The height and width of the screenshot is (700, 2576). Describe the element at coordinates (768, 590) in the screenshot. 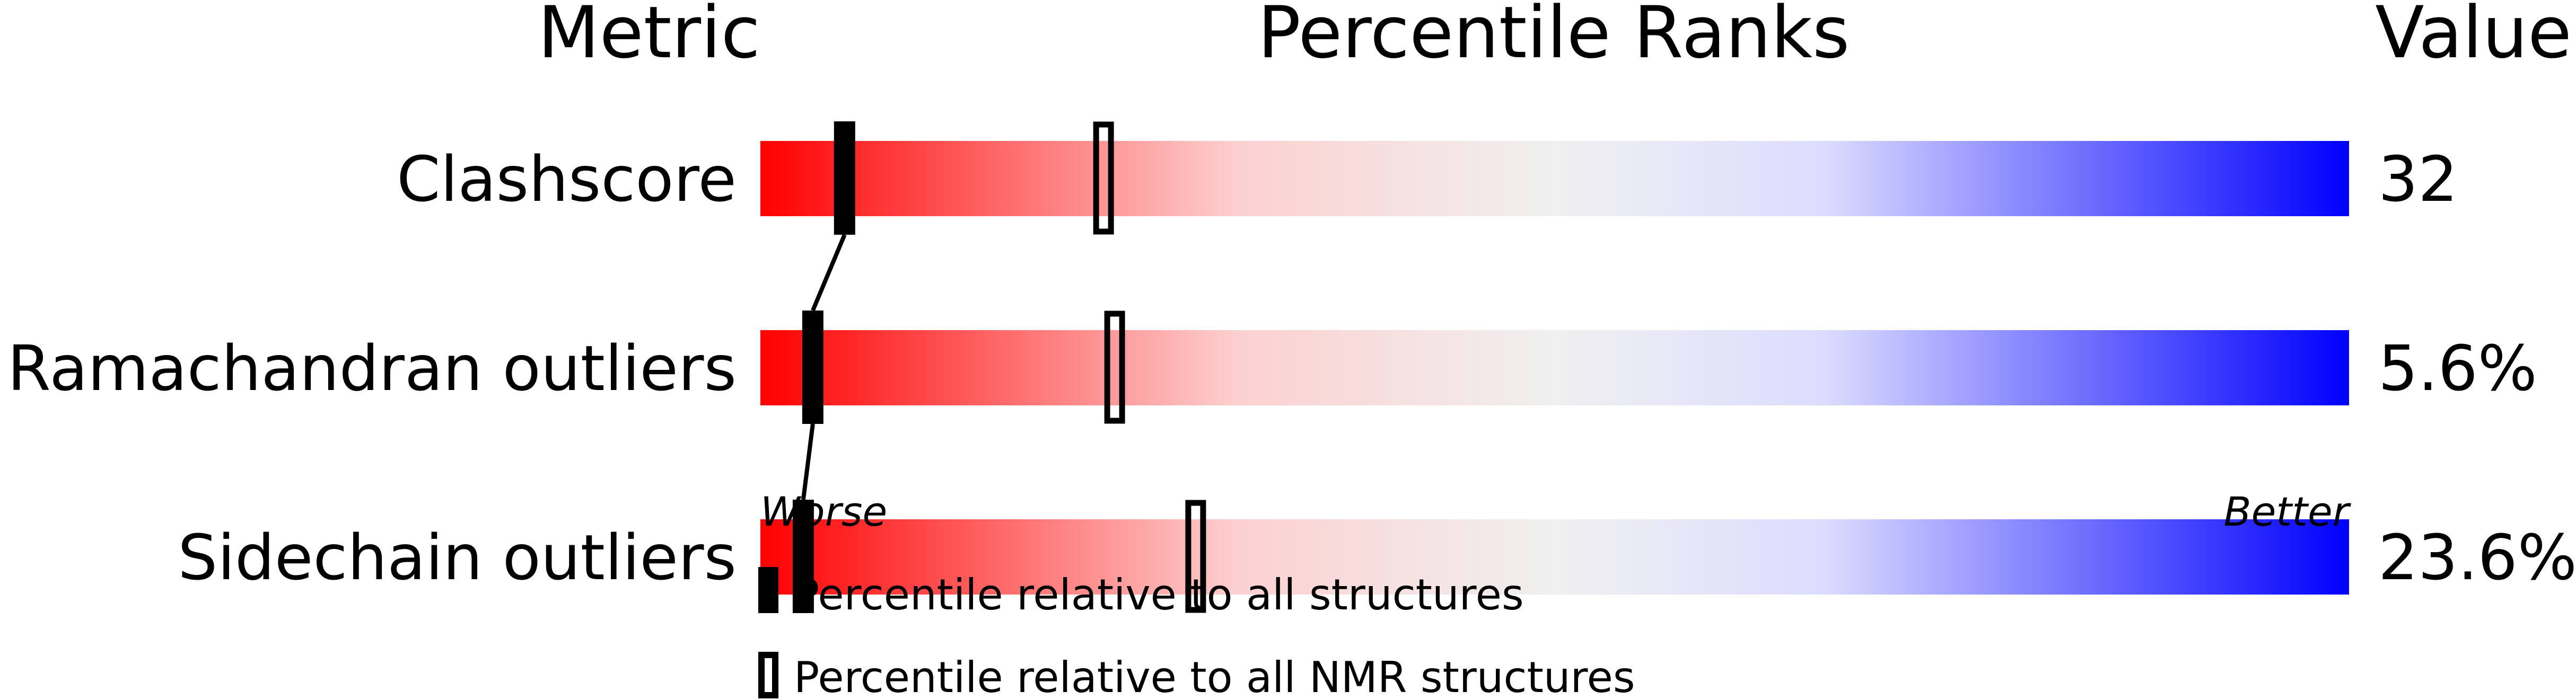

I see `legend-filled-marker` at that location.